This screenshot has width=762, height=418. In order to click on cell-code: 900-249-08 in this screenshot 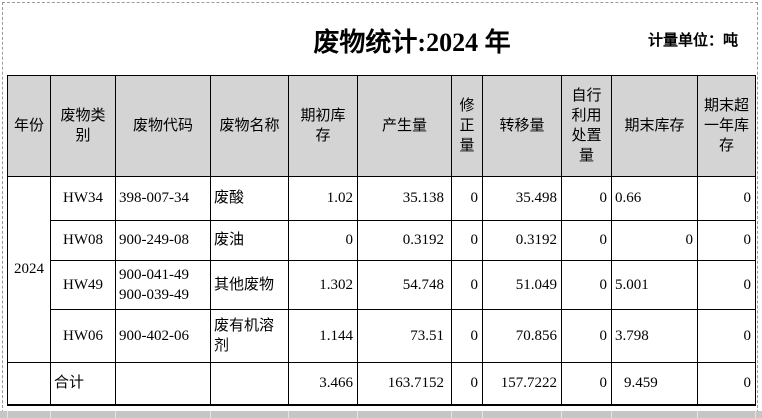, I will do `click(163, 240)`.